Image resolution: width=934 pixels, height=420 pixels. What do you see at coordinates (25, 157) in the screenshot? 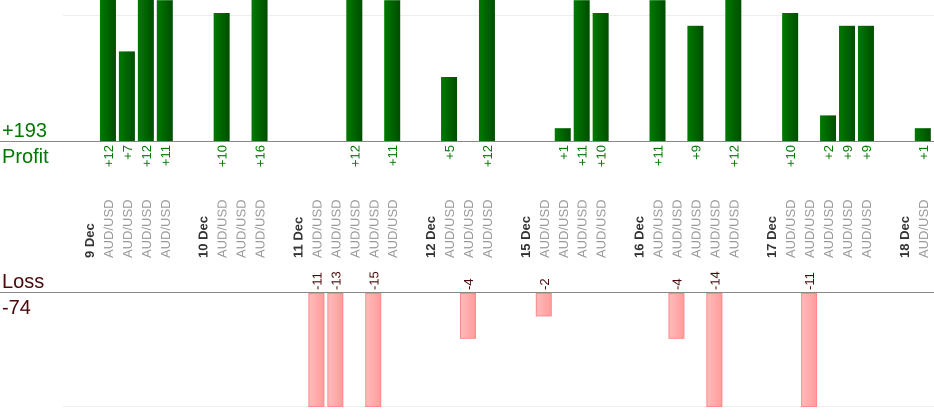
I see `profit-label: Profit` at bounding box center [25, 157].